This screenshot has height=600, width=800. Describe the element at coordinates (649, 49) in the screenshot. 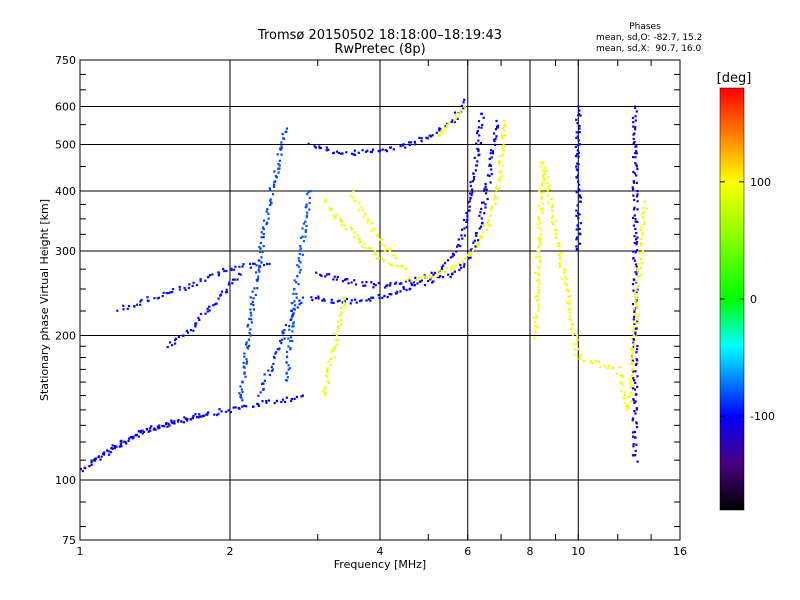

I see `phase-stats-x-mode: mean, sd,X: 90.7, 16.0` at that location.